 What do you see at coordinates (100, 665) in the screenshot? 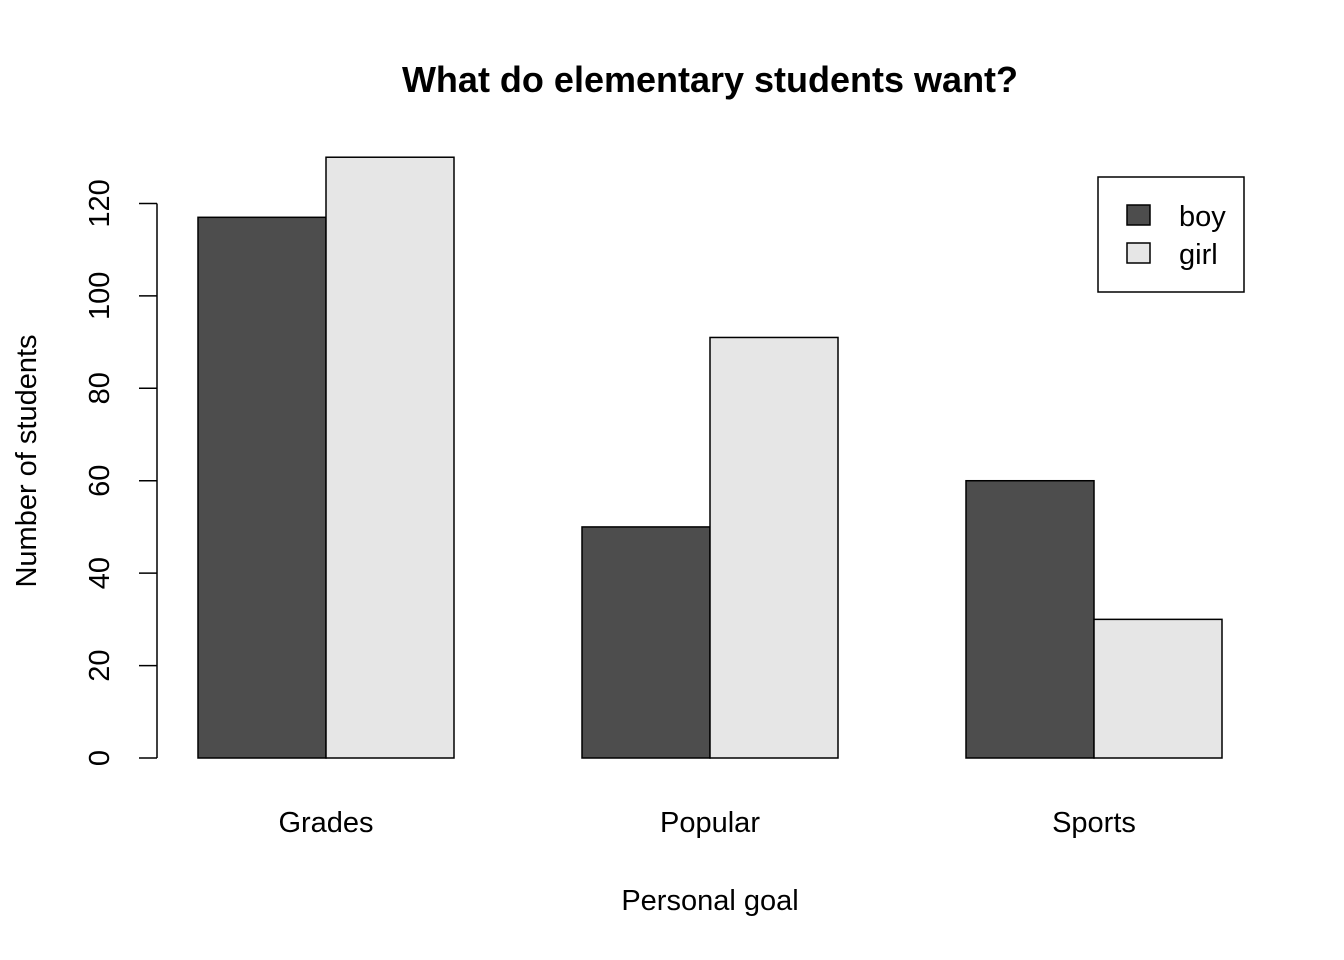
I see `y-tick-label: 20` at bounding box center [100, 665].